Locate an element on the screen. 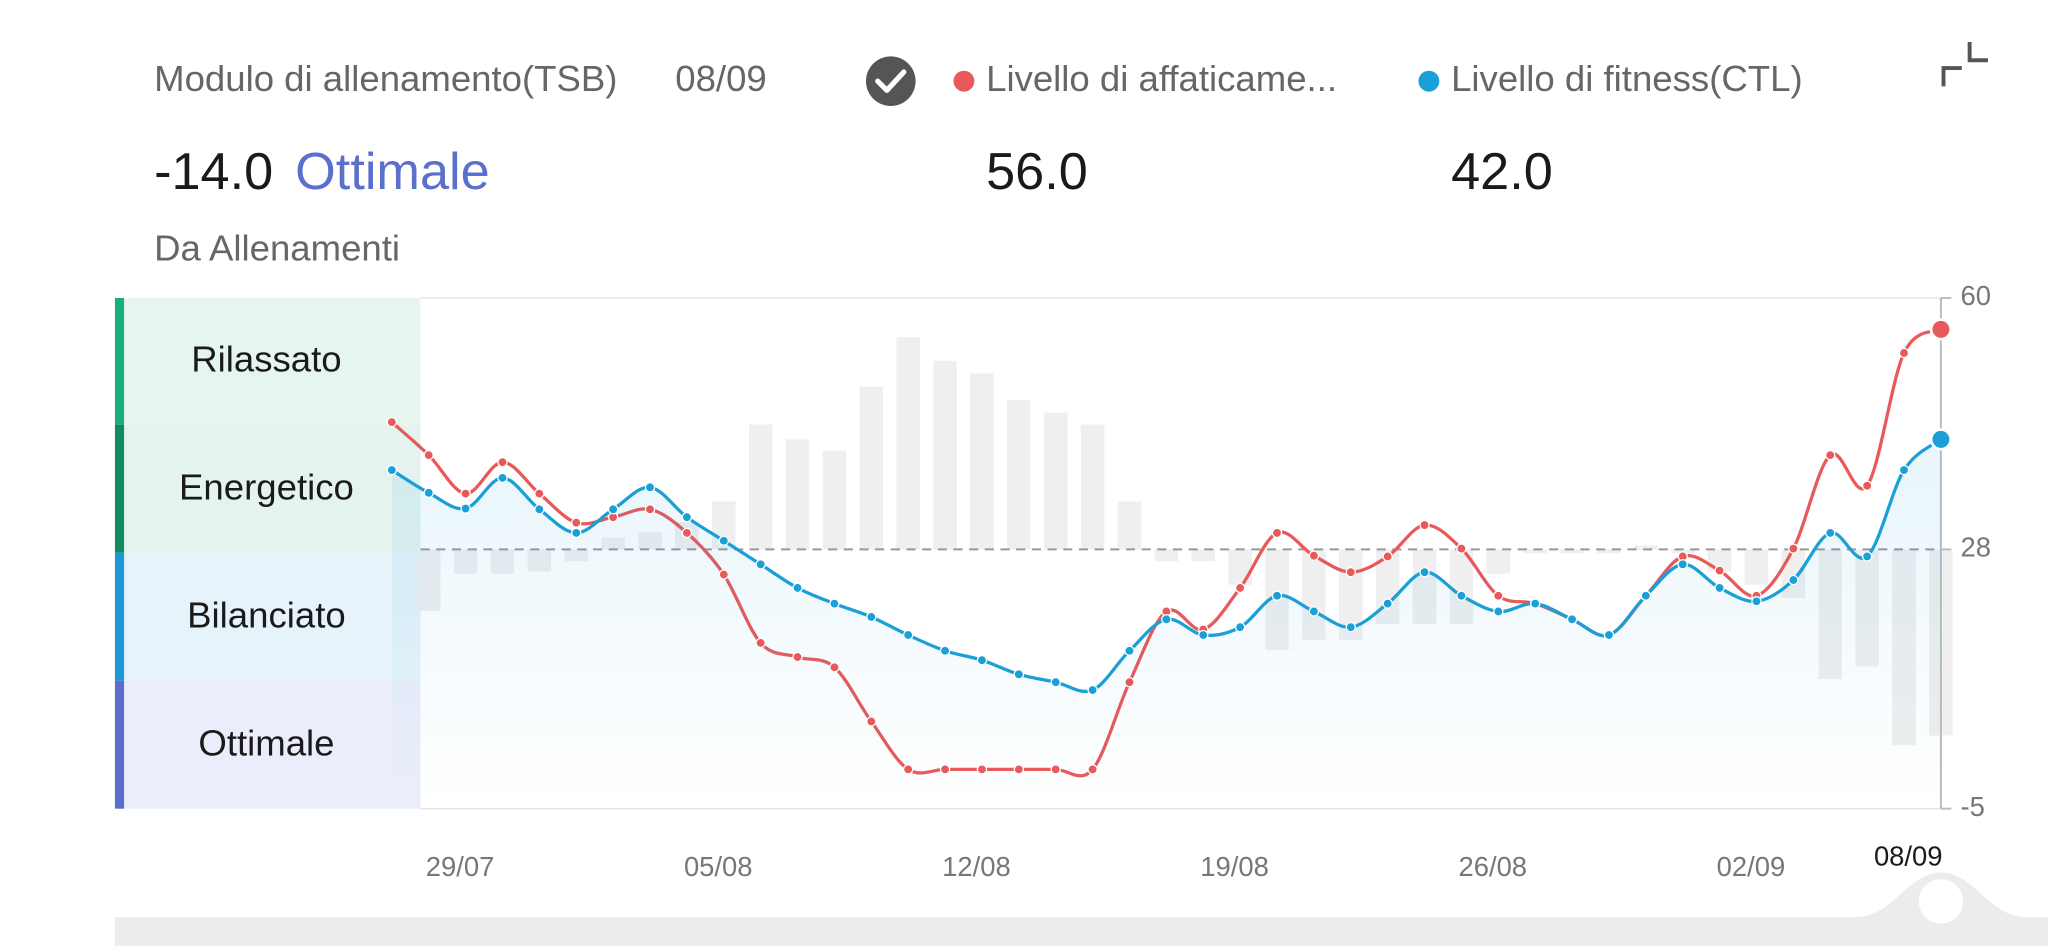  check-mark is located at coordinates (891, 81).